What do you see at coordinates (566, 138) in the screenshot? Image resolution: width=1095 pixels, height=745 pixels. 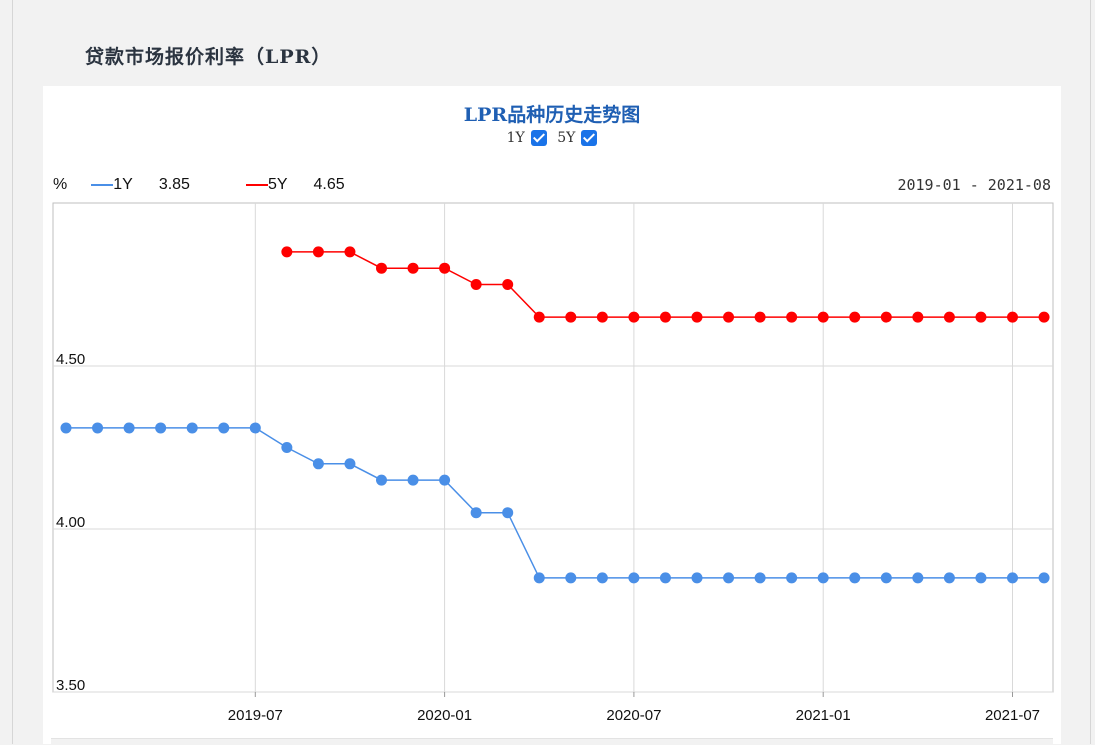 I see `toggle-5y-label: 5Y` at bounding box center [566, 138].